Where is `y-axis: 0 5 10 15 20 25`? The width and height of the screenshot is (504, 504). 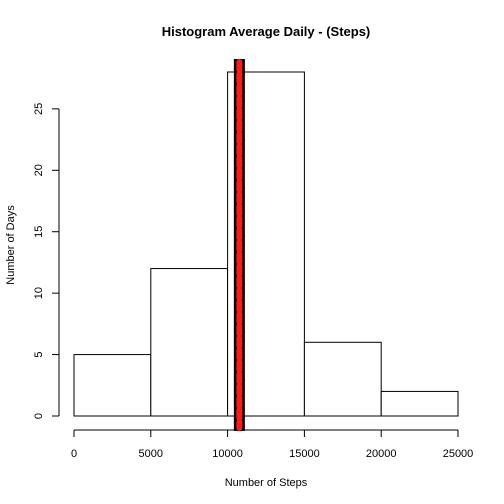 y-axis: 0 5 10 15 20 25 is located at coordinates (46, 261).